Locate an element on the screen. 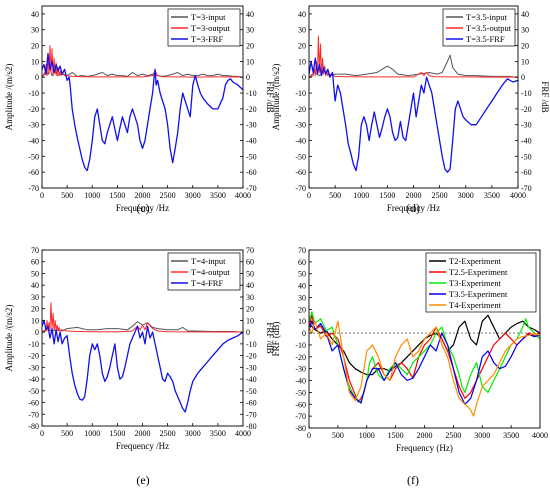  x-tick-label: 3000 is located at coordinates (193, 195).